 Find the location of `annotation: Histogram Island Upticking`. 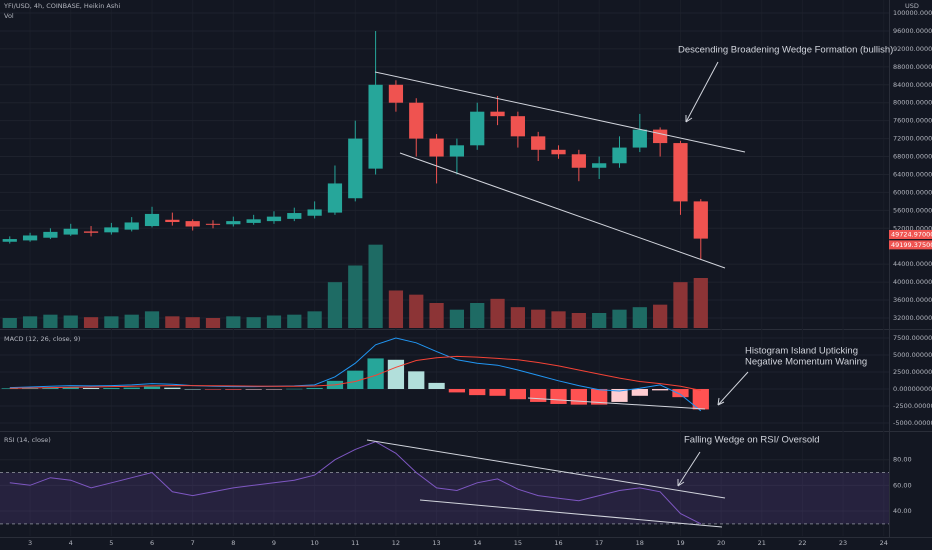

annotation: Histogram Island Upticking is located at coordinates (801, 351).